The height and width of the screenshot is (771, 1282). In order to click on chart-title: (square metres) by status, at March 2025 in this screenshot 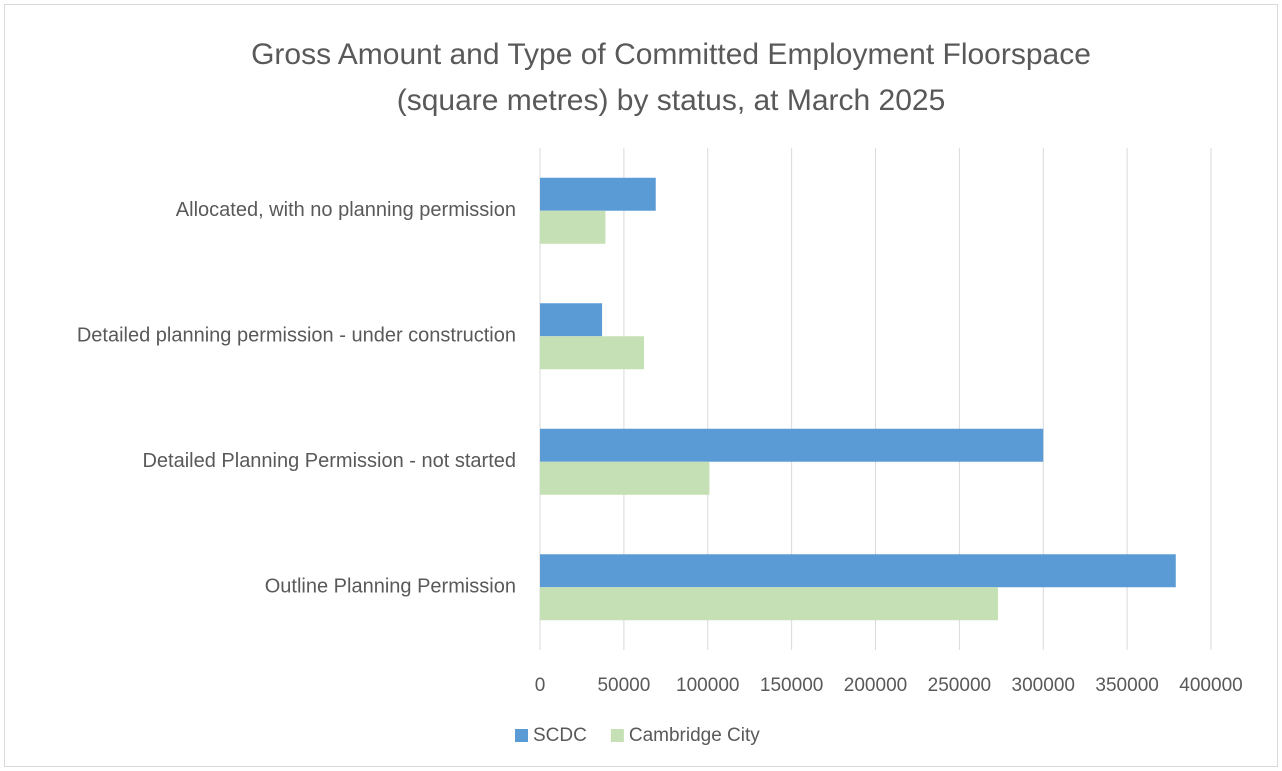, I will do `click(671, 100)`.